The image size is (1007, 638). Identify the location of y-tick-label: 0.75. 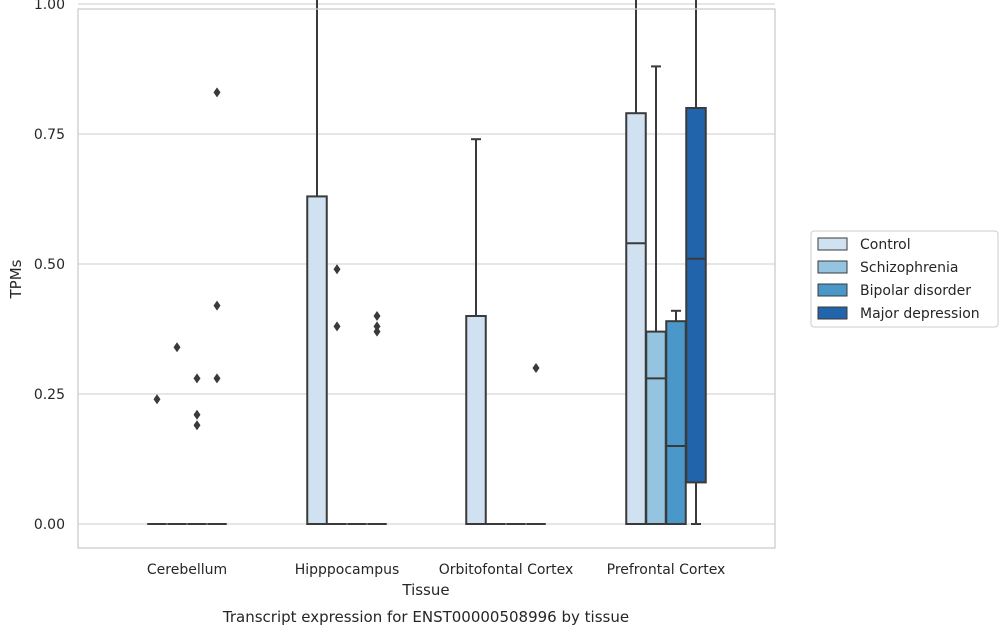
(49, 135).